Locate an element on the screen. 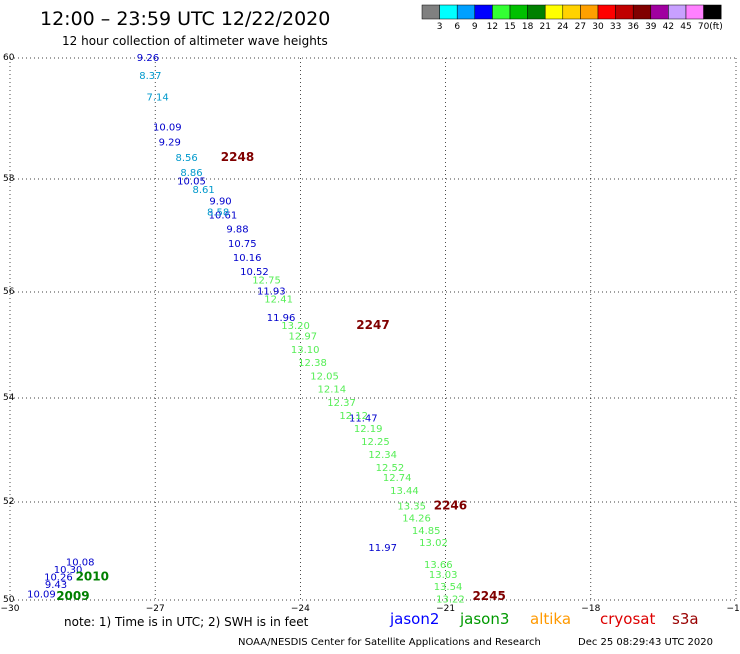 Image resolution: width=740 pixels, height=654 pixels. satellite-name: jason2 is located at coordinates (414, 619).